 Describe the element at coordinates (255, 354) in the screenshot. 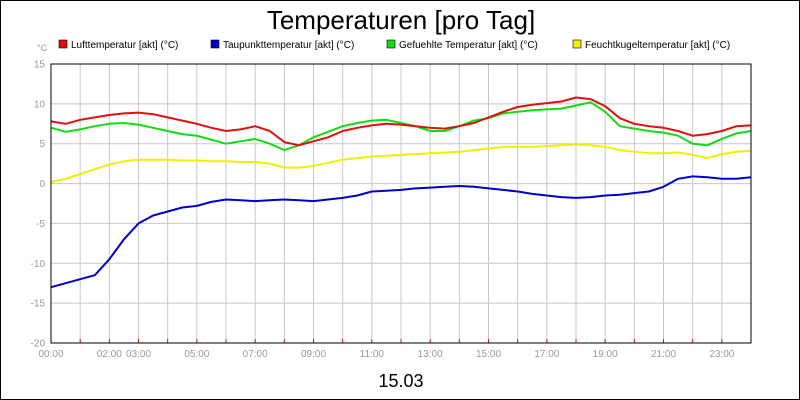

I see `x-tick-label: 07:00` at that location.